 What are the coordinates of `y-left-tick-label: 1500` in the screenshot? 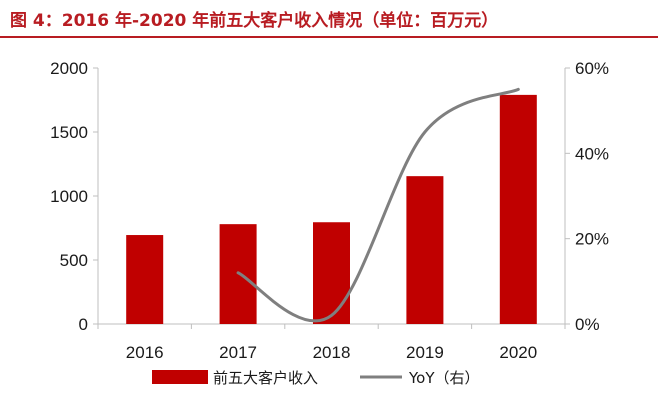 It's located at (69, 132).